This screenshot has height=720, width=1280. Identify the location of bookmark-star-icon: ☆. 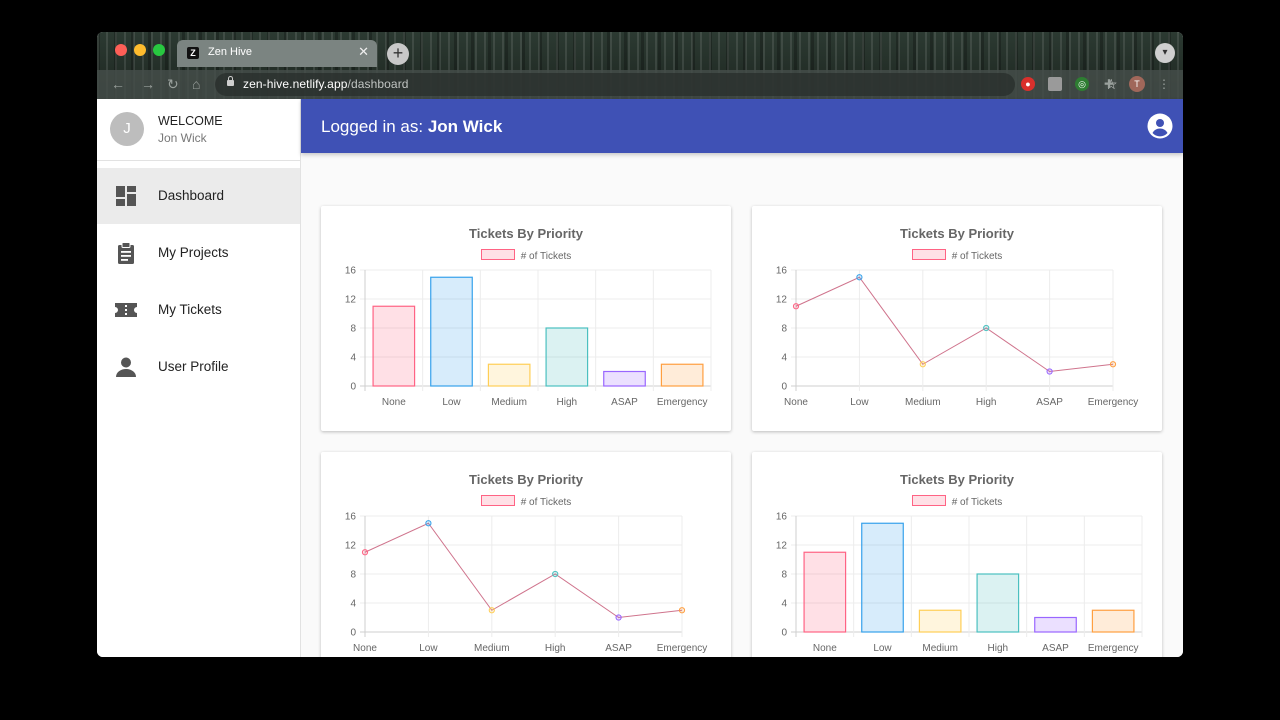
(1111, 84).